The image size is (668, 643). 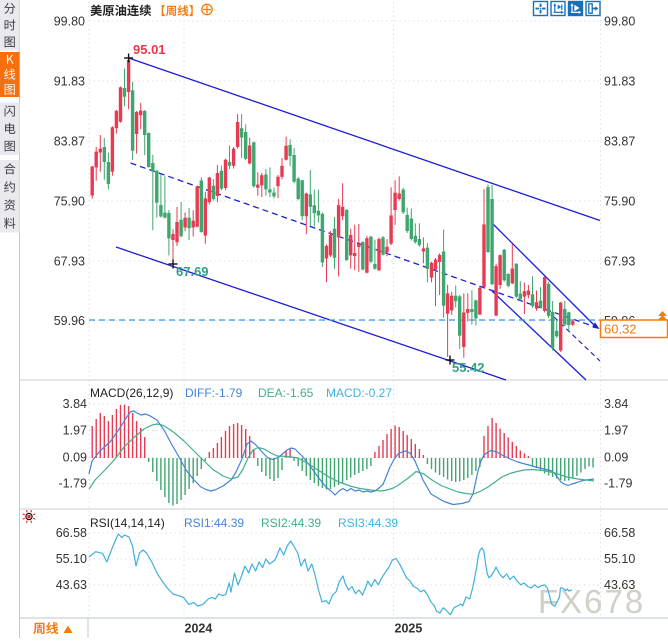 I want to click on svg-text: 59.96, so click(x=69, y=321).